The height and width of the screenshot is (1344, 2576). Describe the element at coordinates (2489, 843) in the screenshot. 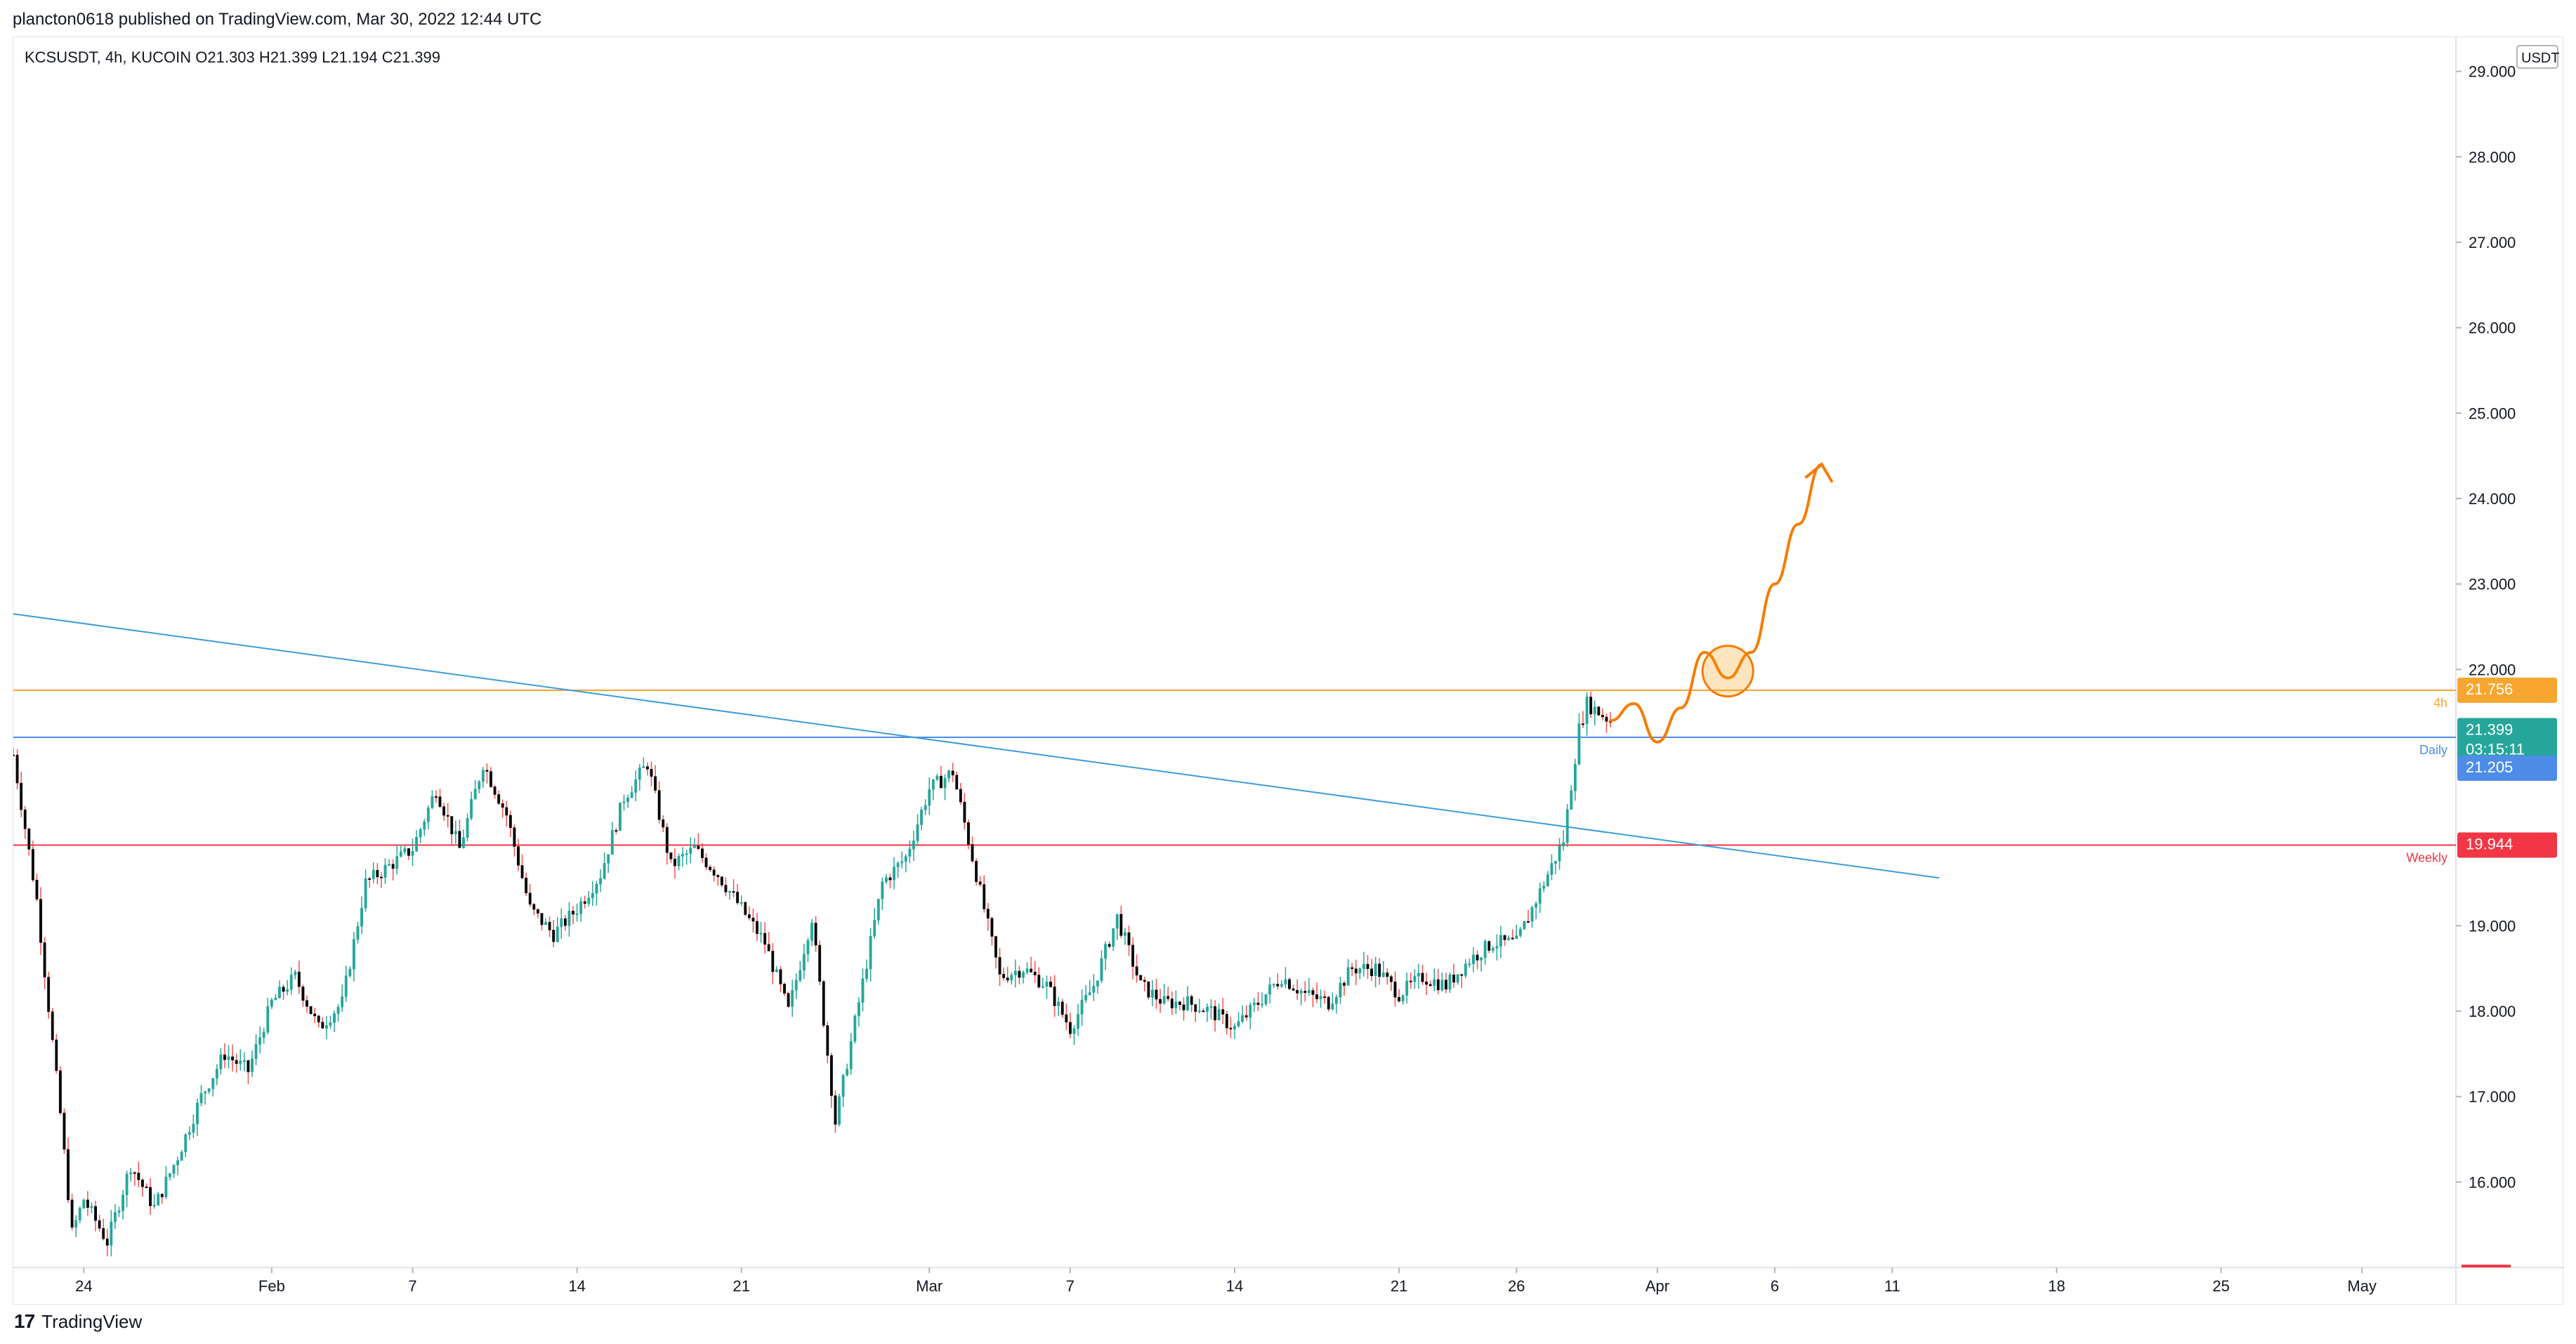

I see `level-weekly-price-text: 19.944` at that location.